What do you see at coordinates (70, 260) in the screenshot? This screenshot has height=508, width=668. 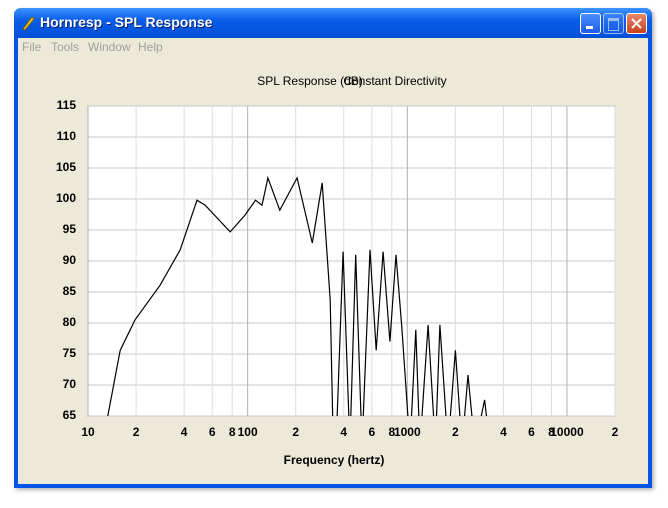 I see `y-tick-label: 90` at bounding box center [70, 260].